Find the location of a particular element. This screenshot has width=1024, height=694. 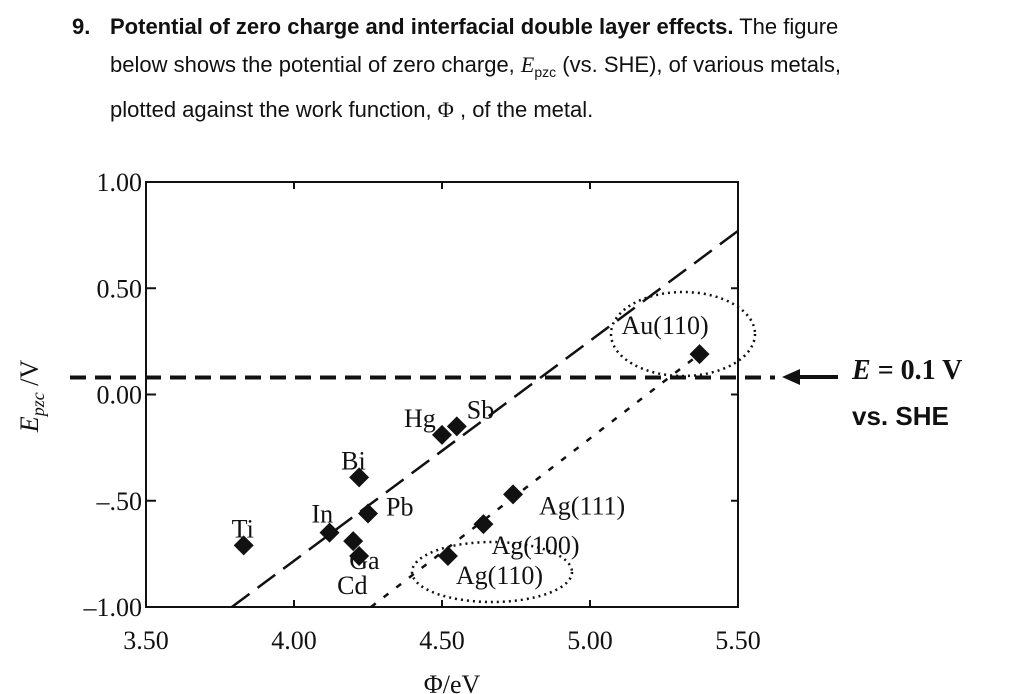

data-point-label: Bi is located at coordinates (353, 460).